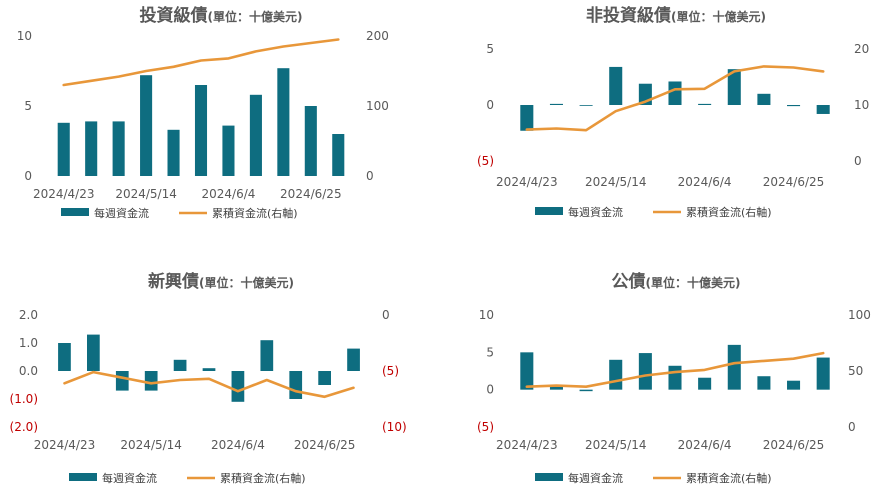 Image resolution: width=885 pixels, height=494 pixels. I want to click on chart-title: 非投資級債(單位：十億美元), so click(676, 15).